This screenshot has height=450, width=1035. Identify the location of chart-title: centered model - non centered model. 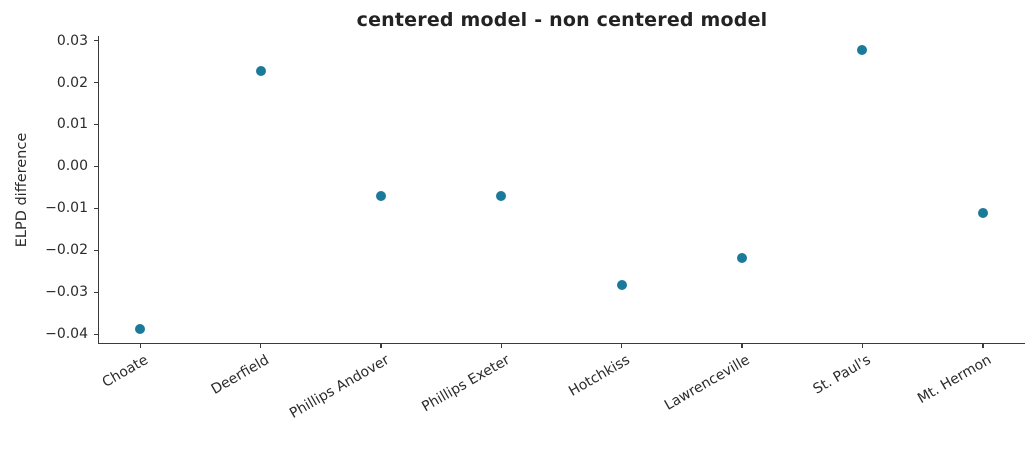
(562, 20).